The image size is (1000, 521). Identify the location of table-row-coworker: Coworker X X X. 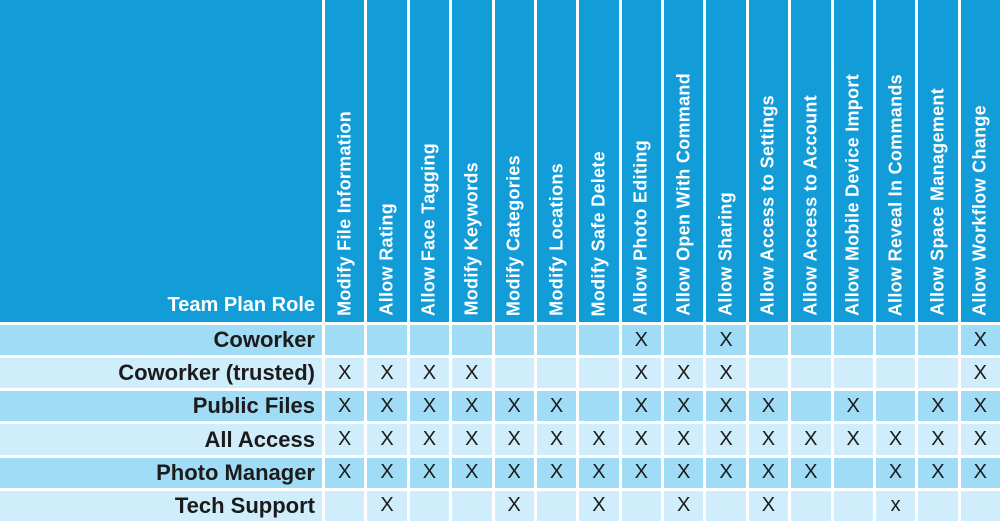
(500, 339).